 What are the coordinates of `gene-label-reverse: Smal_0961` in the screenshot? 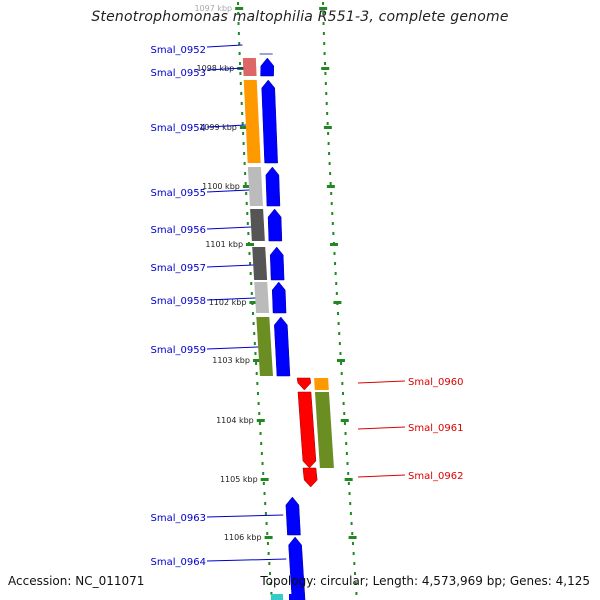 It's located at (435, 428).